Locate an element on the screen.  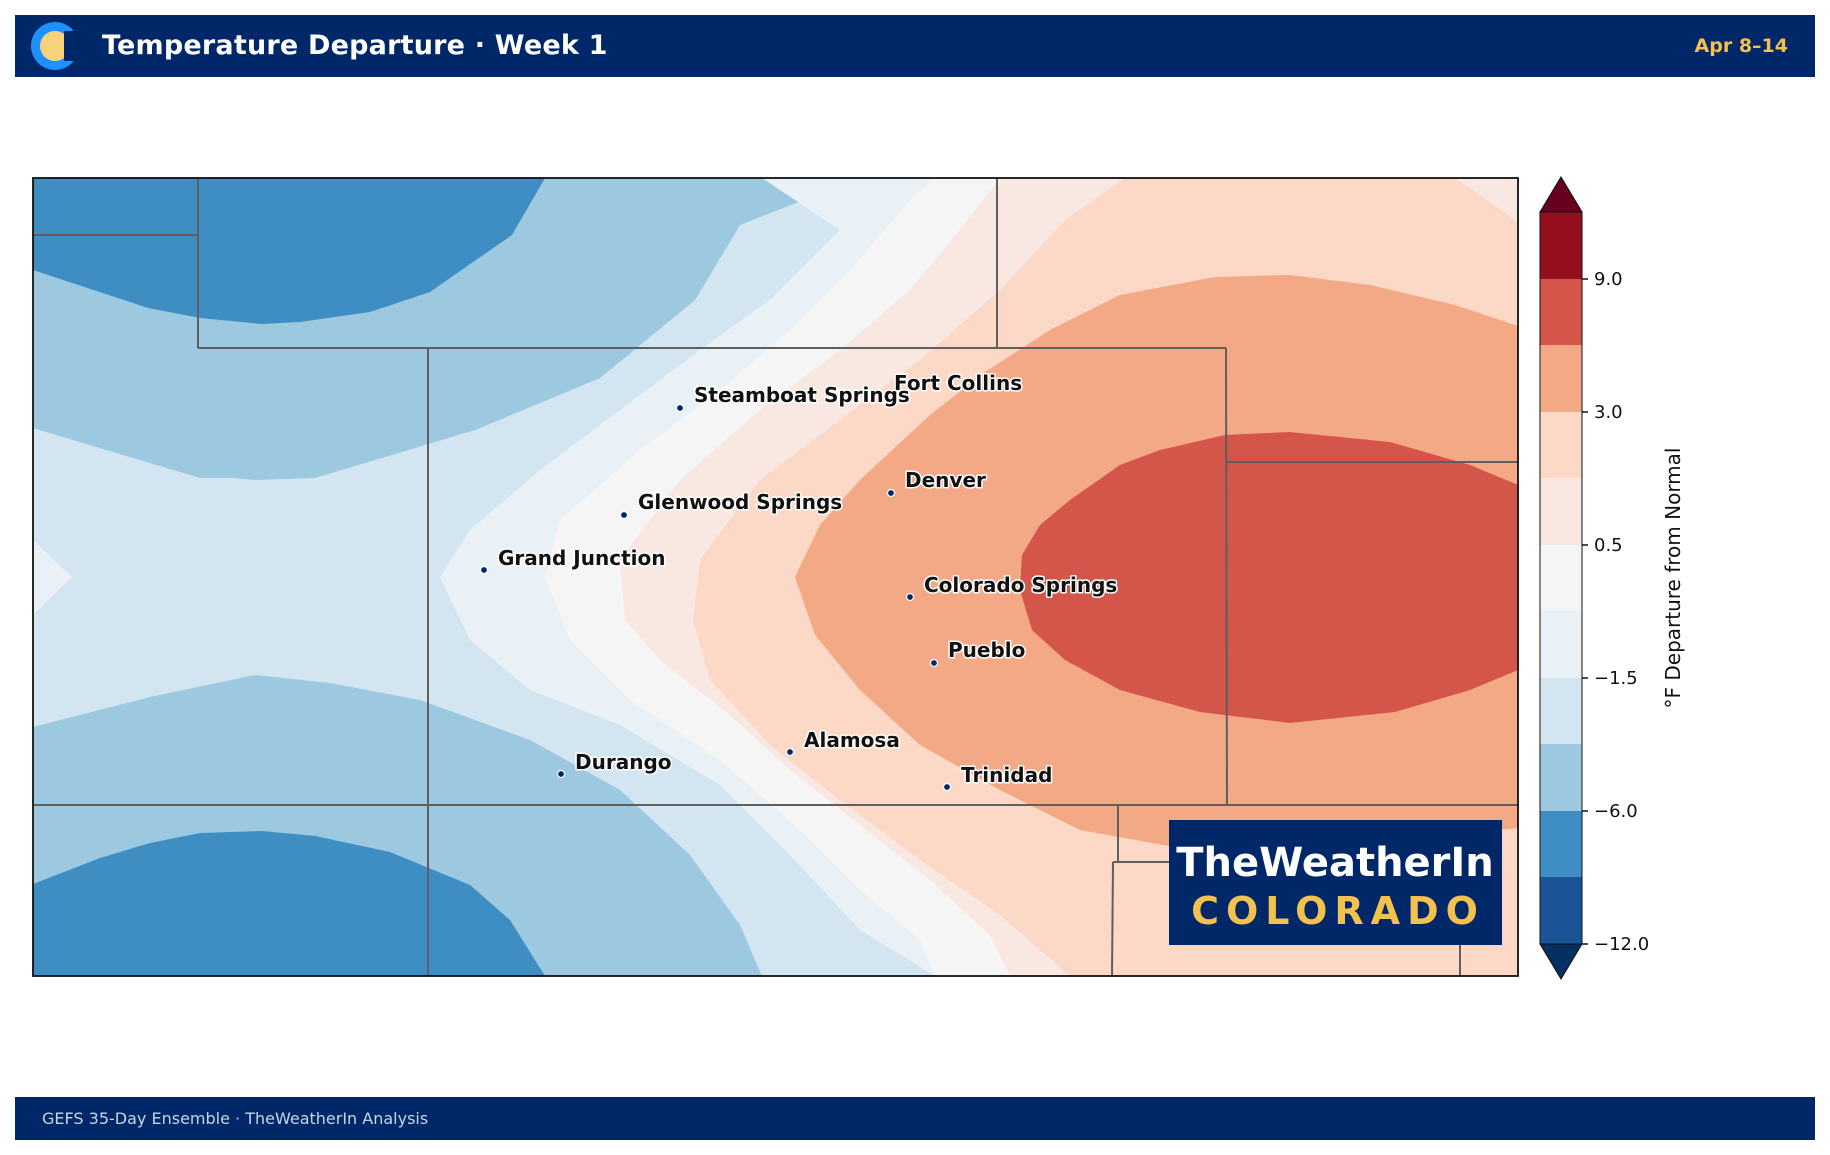
colorbar-tick: −12.0 is located at coordinates (1621, 944).